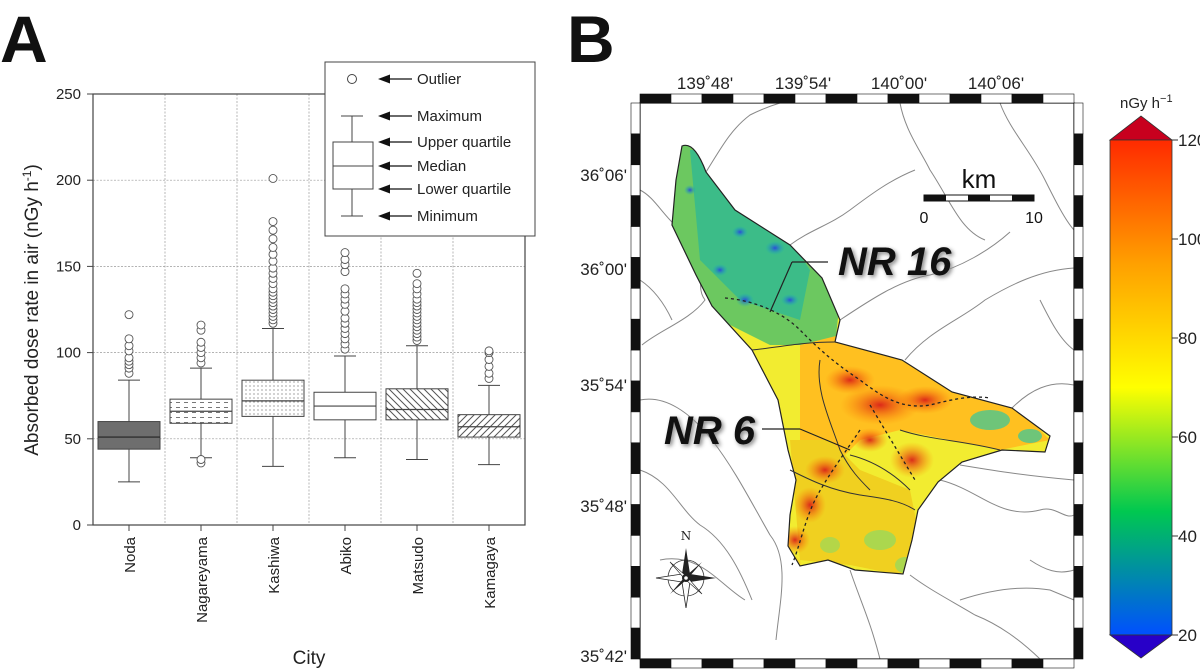 The width and height of the screenshot is (1200, 672). I want to click on colorbar-tick-label: 120, so click(1189, 140).